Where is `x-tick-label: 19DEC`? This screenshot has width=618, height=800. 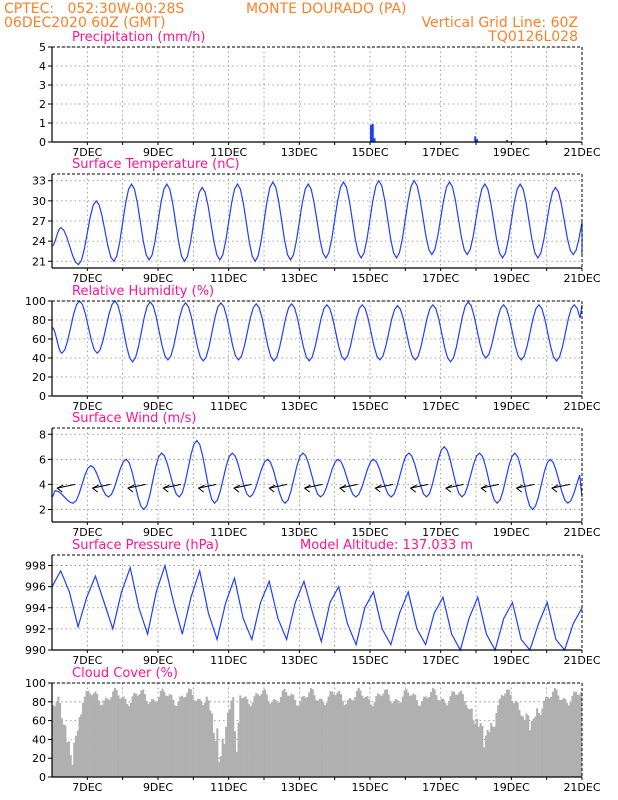 x-tick-label: 19DEC is located at coordinates (511, 406).